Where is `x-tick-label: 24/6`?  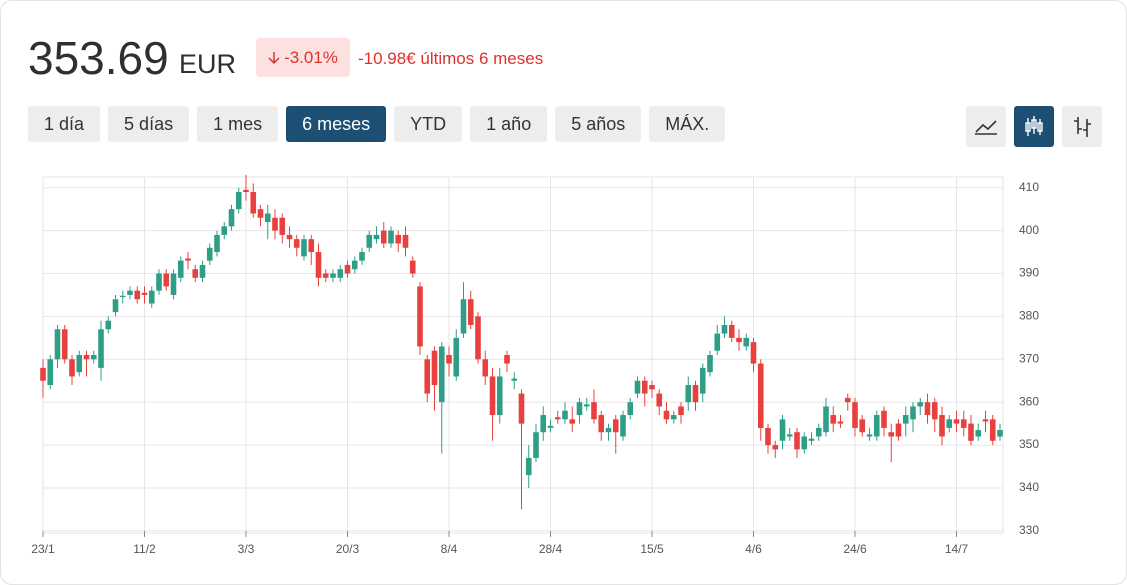 x-tick-label: 24/6 is located at coordinates (855, 549).